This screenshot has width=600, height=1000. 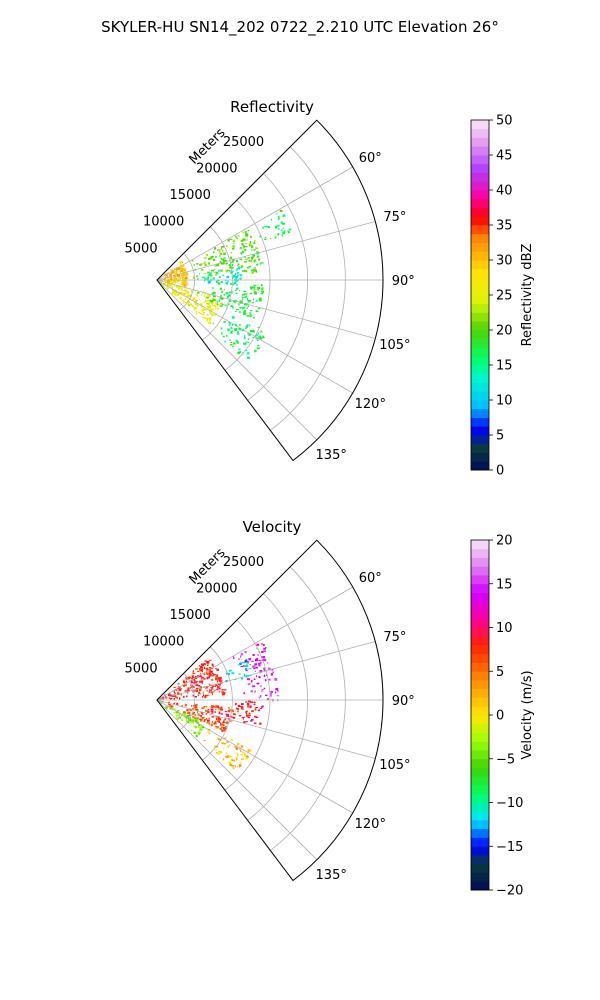 I want to click on colorbar-tick-label: 45, so click(x=504, y=156).